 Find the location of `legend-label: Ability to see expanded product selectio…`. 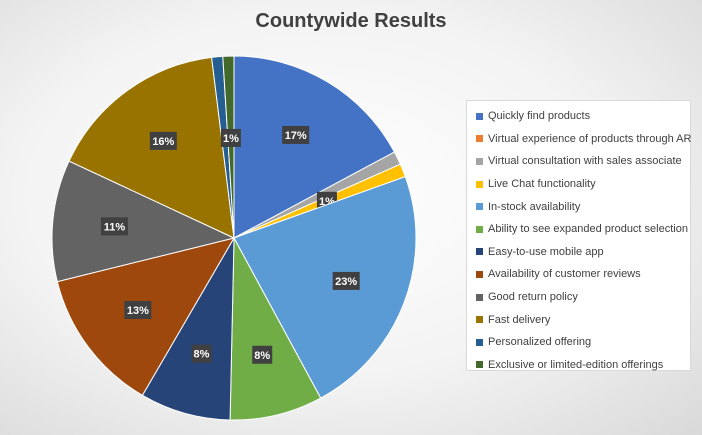

legend-label: Ability to see expanded product selectio… is located at coordinates (588, 229).